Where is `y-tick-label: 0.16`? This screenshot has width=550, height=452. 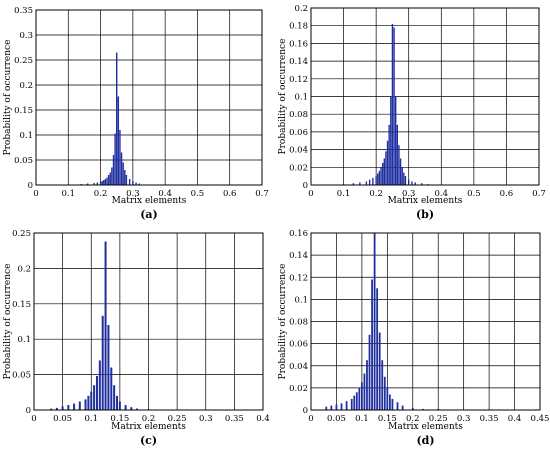
y-tick-label: 0.16 is located at coordinates (298, 44).